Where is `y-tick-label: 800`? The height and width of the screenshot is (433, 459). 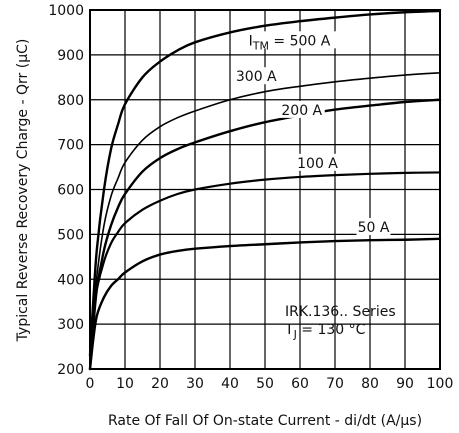 y-tick-label: 800 is located at coordinates (70, 101).